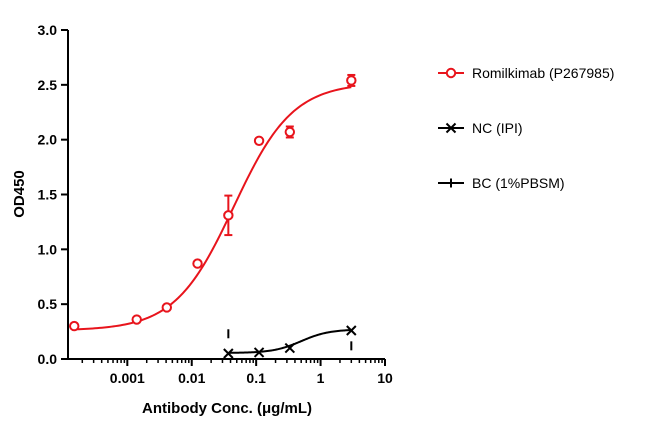 The height and width of the screenshot is (432, 651). What do you see at coordinates (48, 140) in the screenshot?
I see `y-tick-label: 2.0` at bounding box center [48, 140].